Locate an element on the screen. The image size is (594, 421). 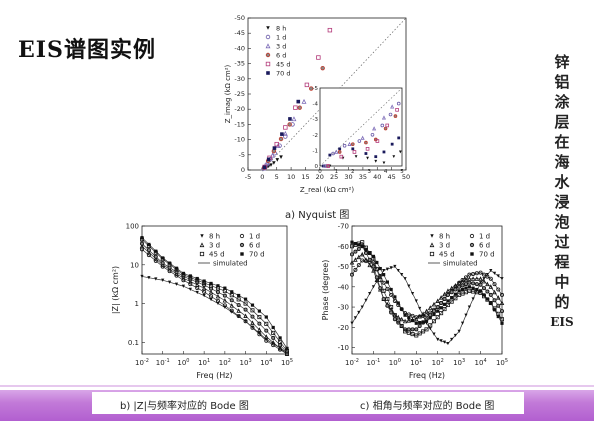
side-char: 泡 is located at coordinates (562, 222).